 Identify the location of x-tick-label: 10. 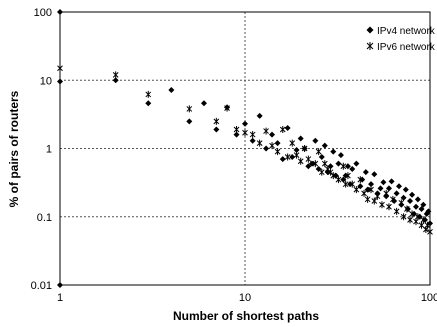
(245, 298).